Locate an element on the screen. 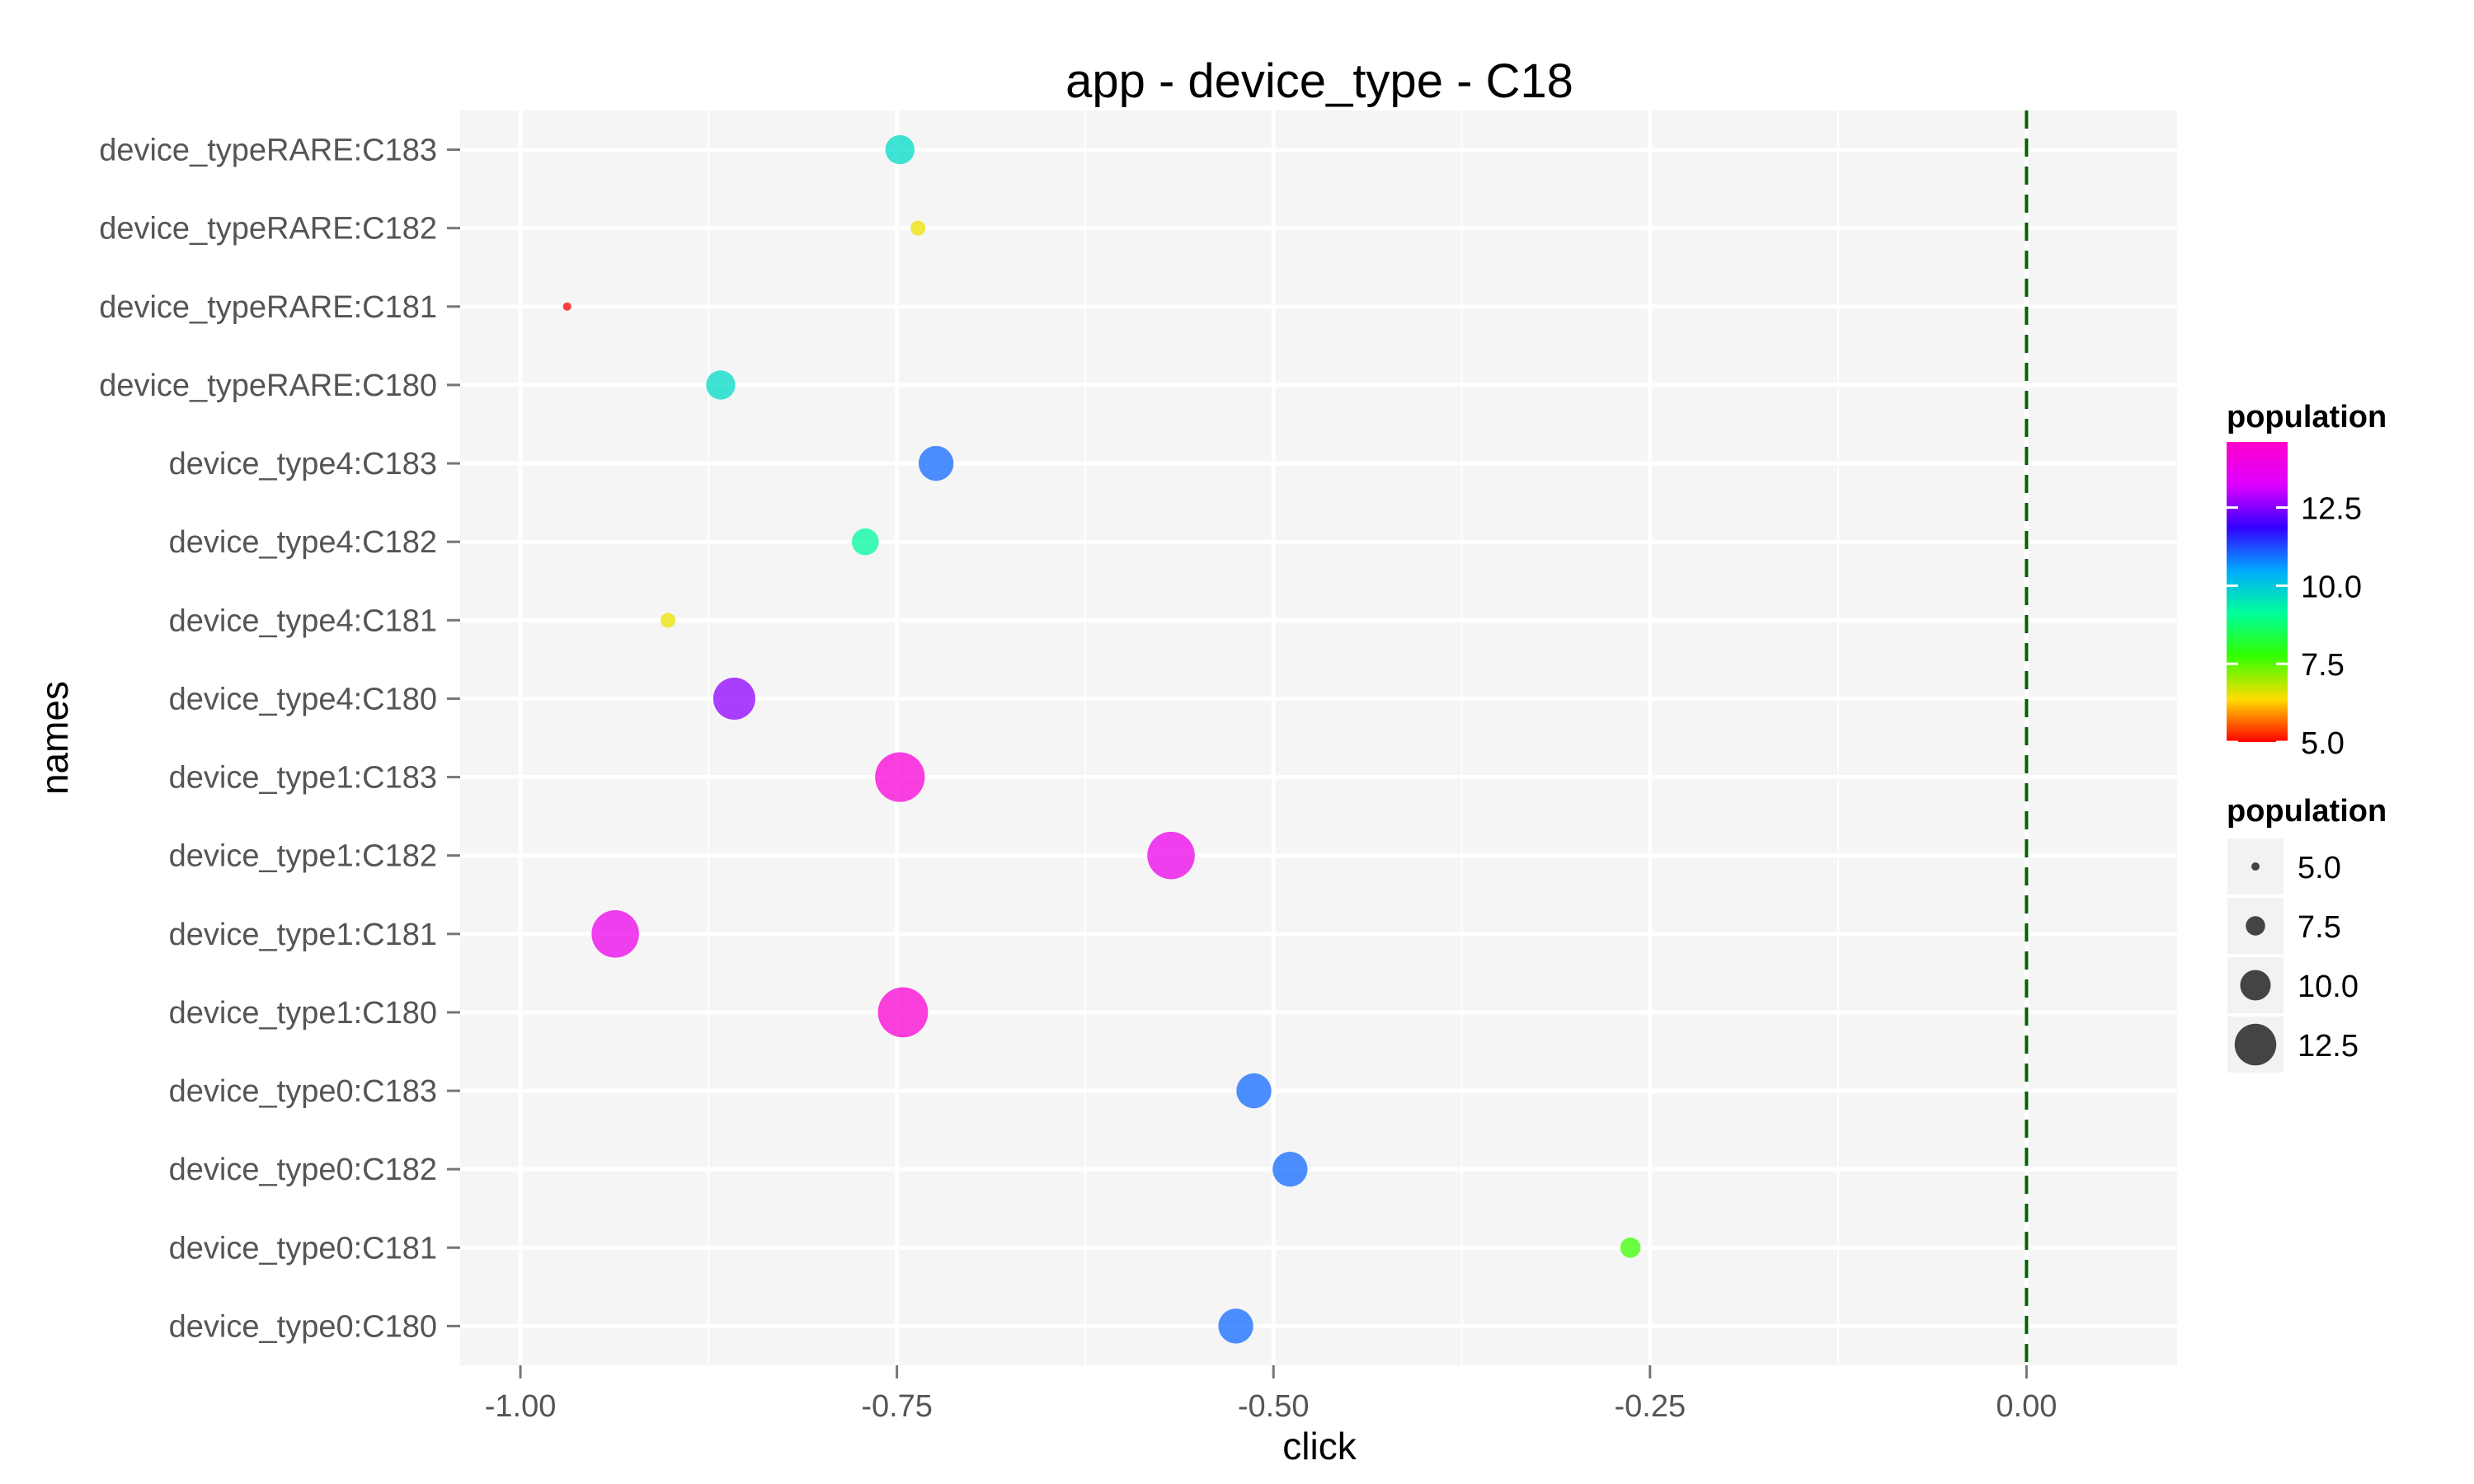 The width and height of the screenshot is (2474, 1484). x-tick-label: -0.50 is located at coordinates (1274, 1406).